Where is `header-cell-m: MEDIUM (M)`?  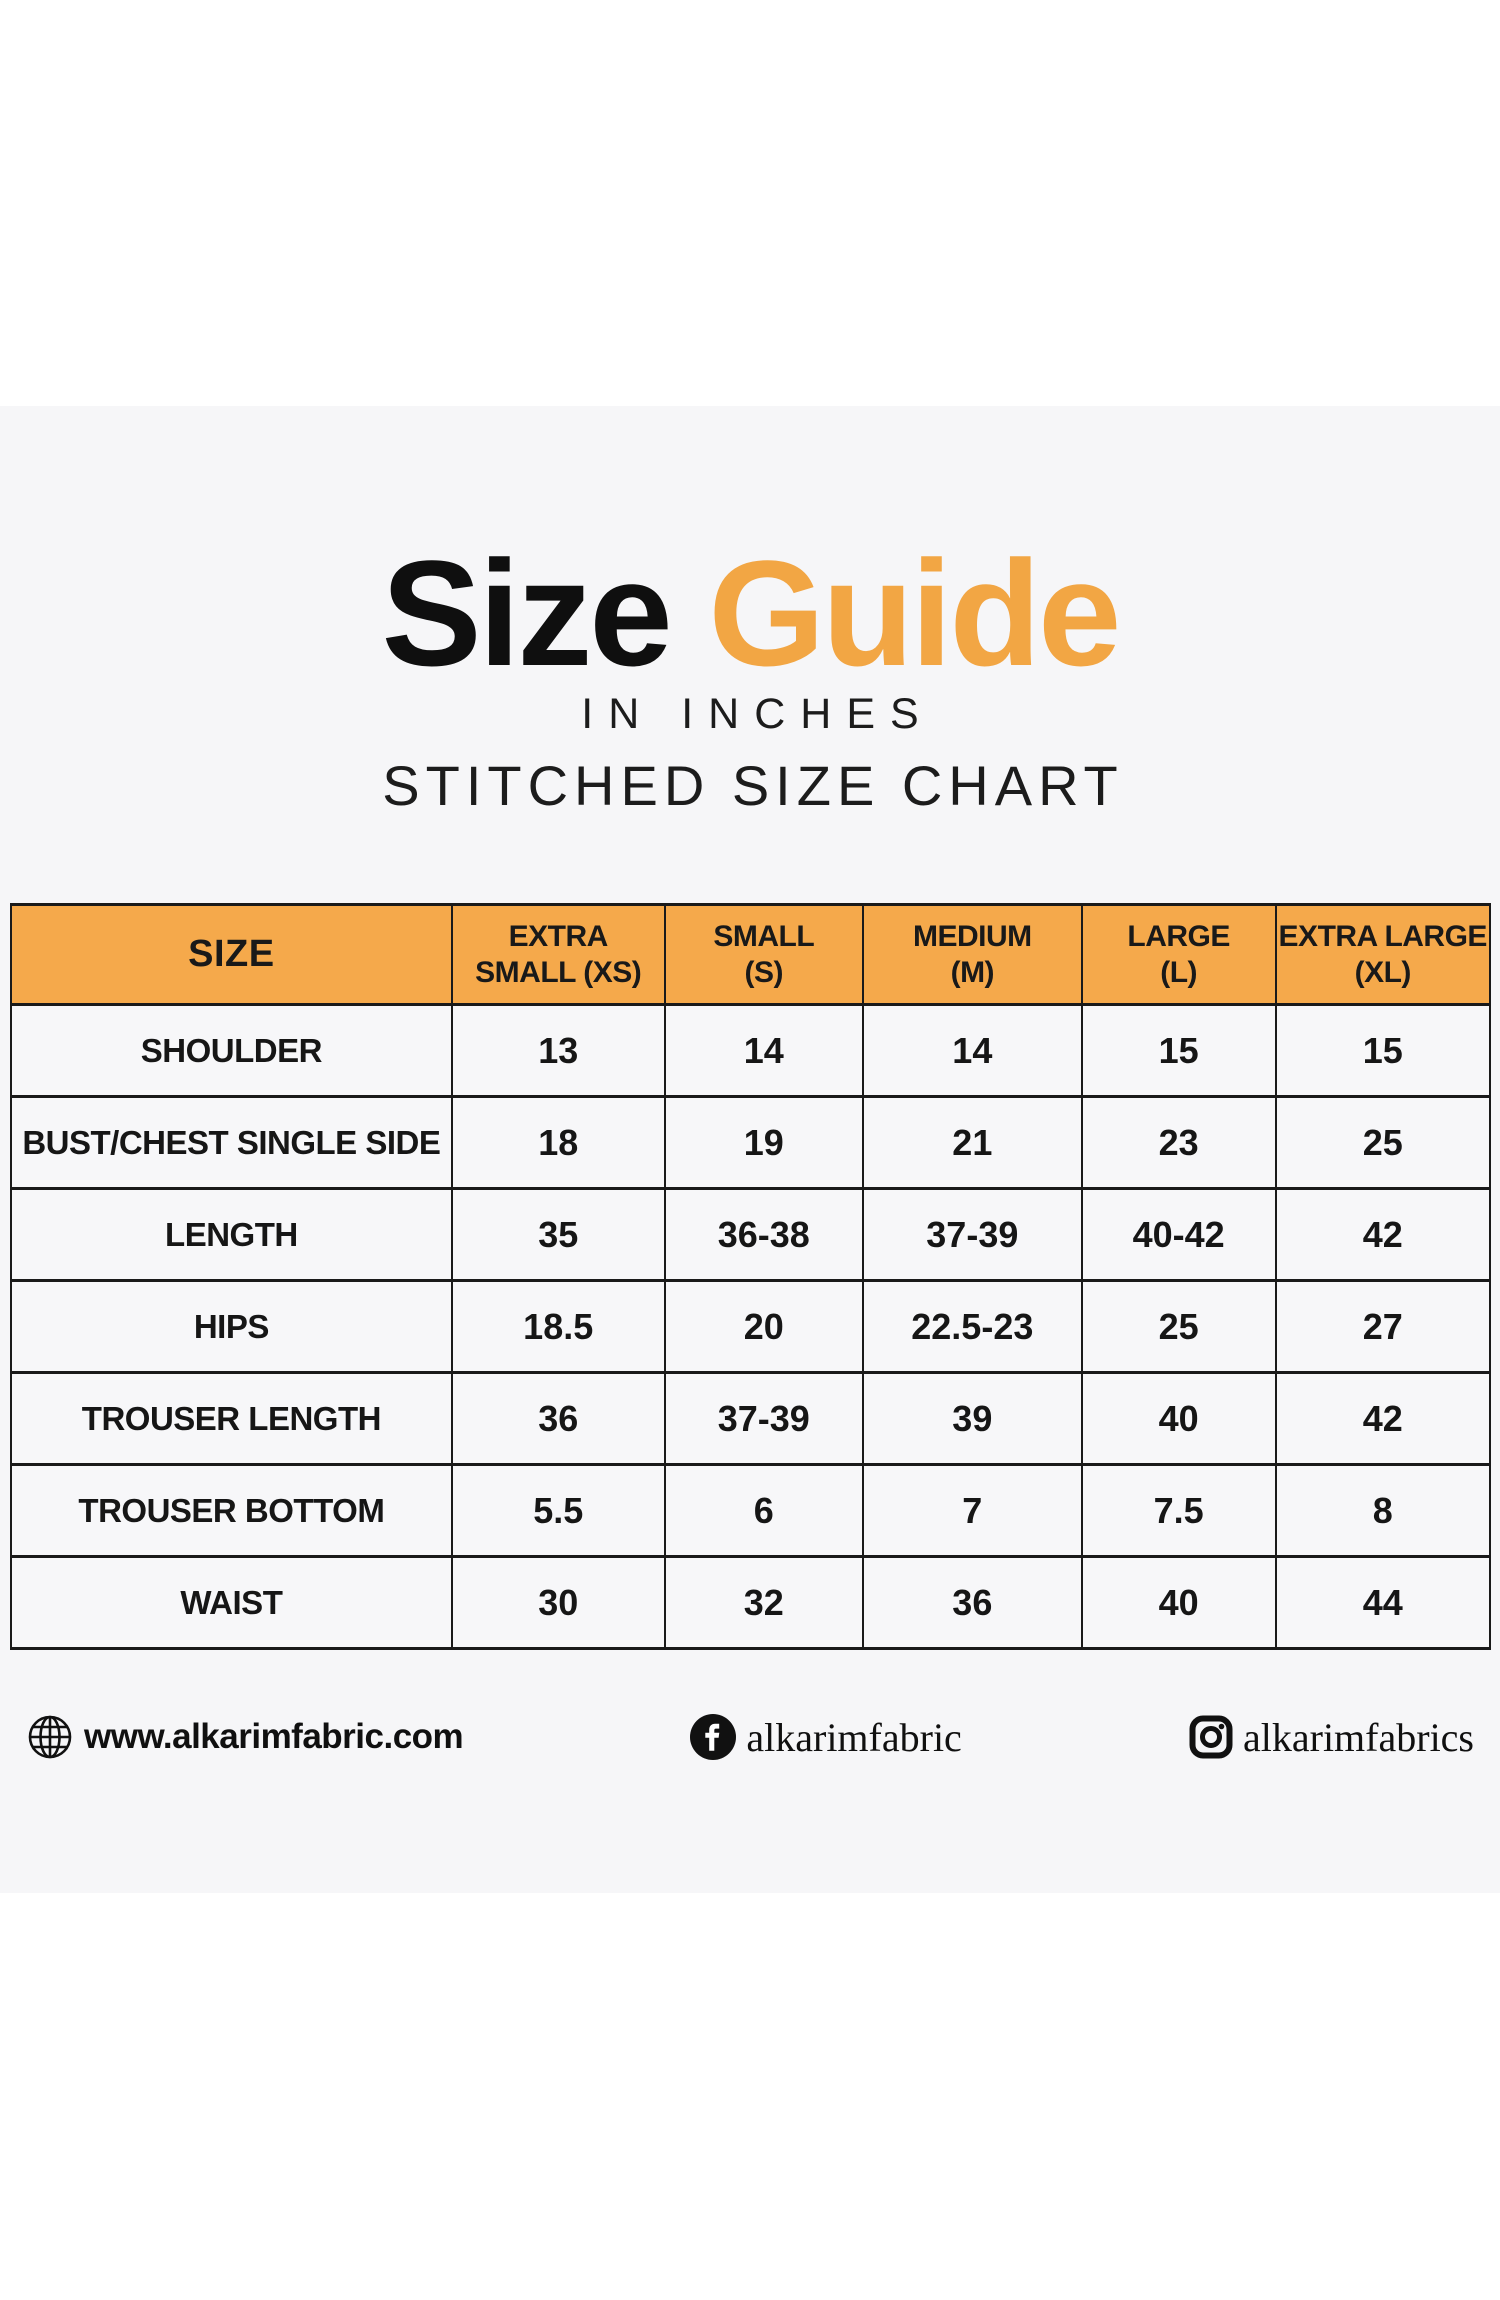 header-cell-m: MEDIUM (M) is located at coordinates (972, 954).